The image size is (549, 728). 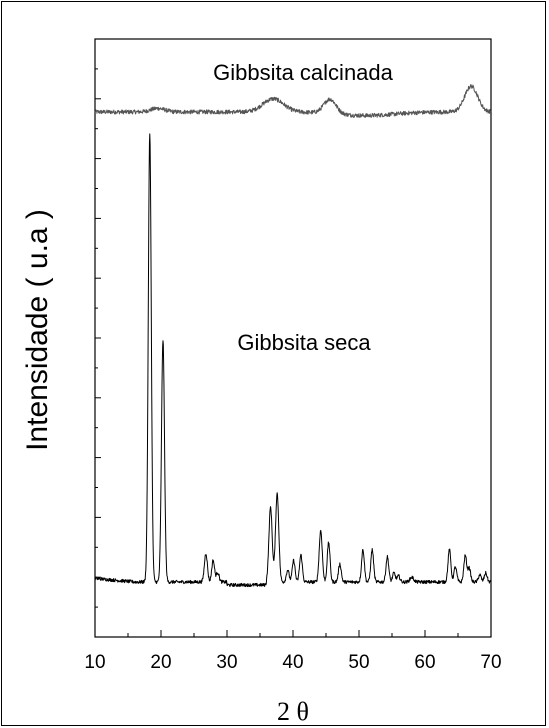 I want to click on annotation-dried: Gibbsita seca, so click(x=304, y=342).